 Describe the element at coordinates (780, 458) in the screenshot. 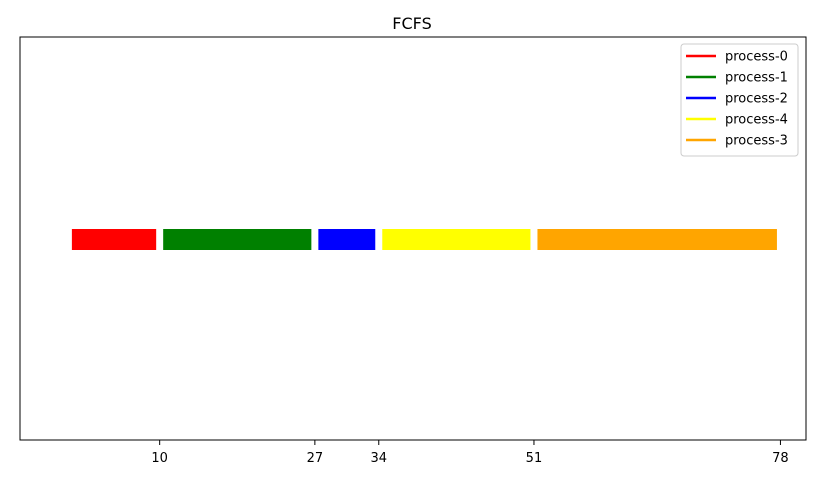

I see `x-tick-label: 78` at that location.